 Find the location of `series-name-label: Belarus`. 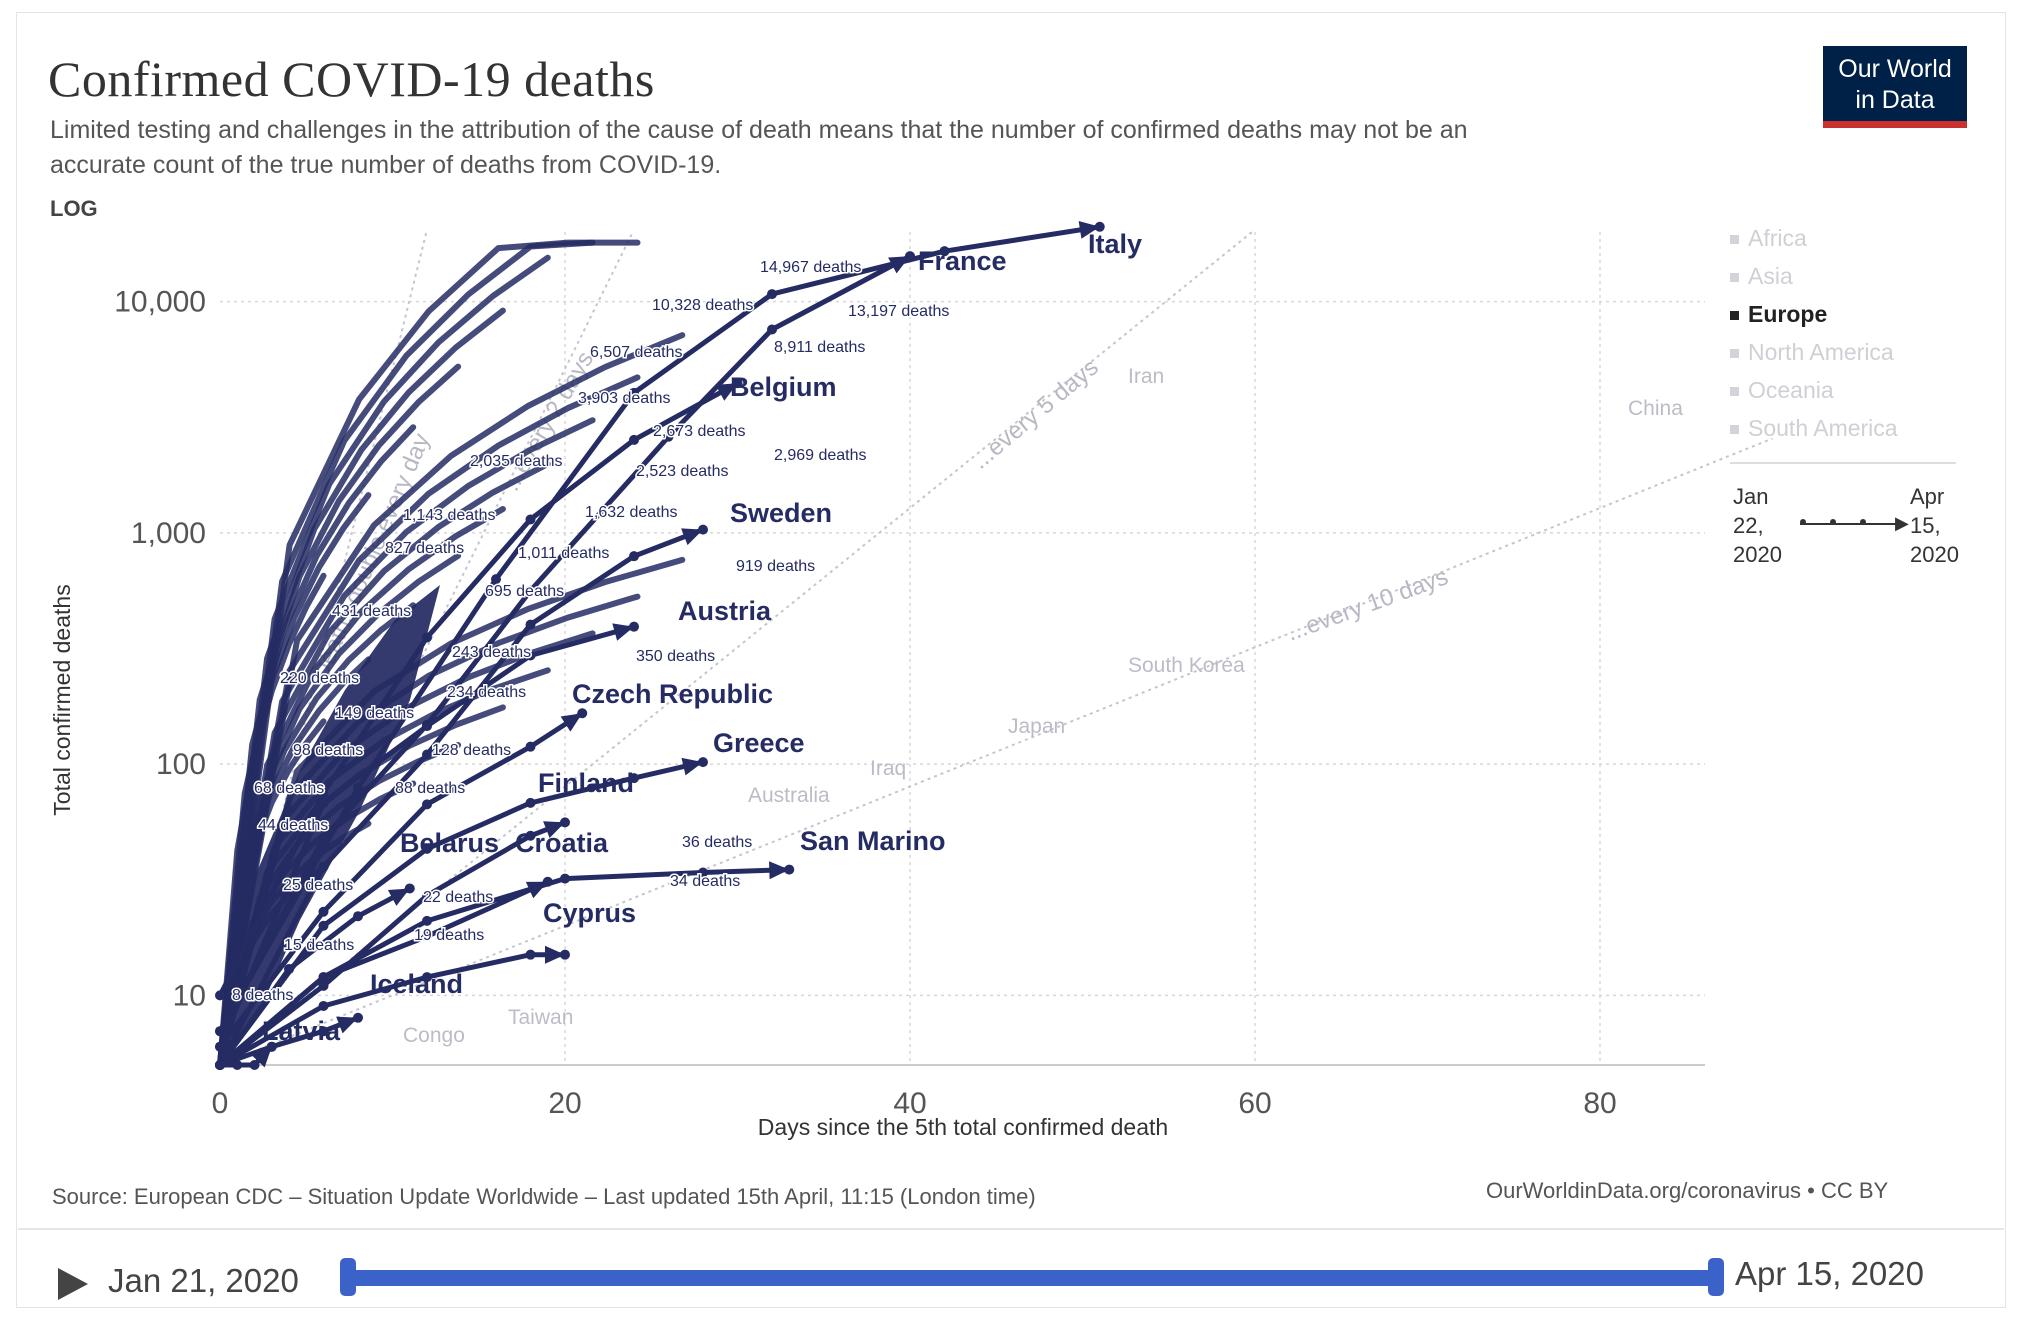

series-name-label: Belarus is located at coordinates (449, 843).